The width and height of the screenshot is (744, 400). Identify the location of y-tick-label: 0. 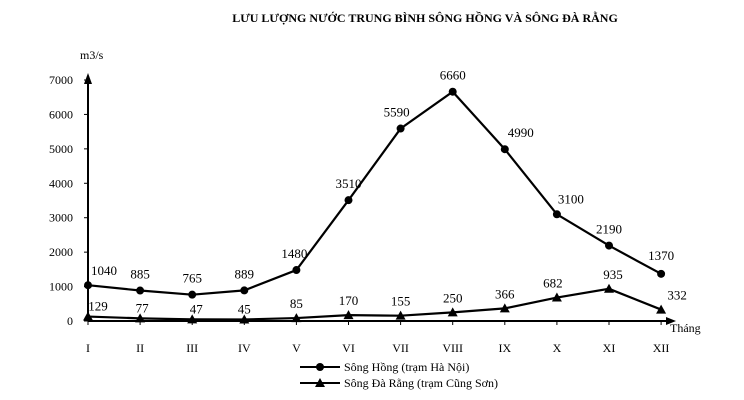
(70, 321).